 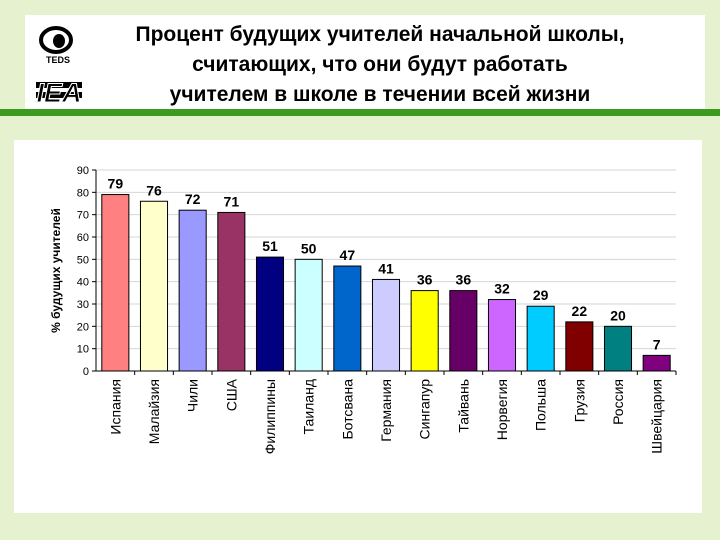 I want to click on category-label: Польша, so click(x=541, y=405).